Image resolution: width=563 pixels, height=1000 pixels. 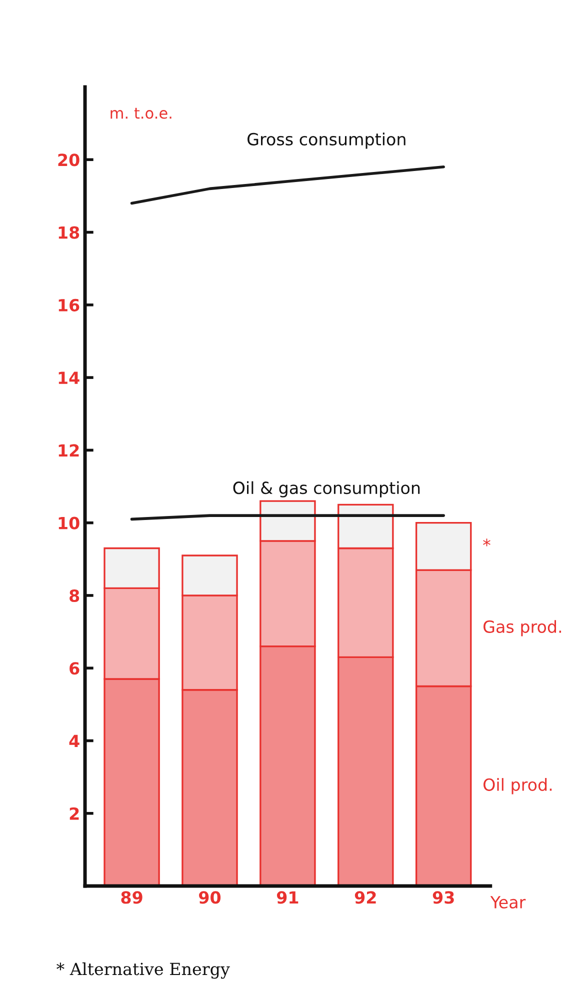 What do you see at coordinates (443, 897) in the screenshot?
I see `x-tick-label: 93` at bounding box center [443, 897].